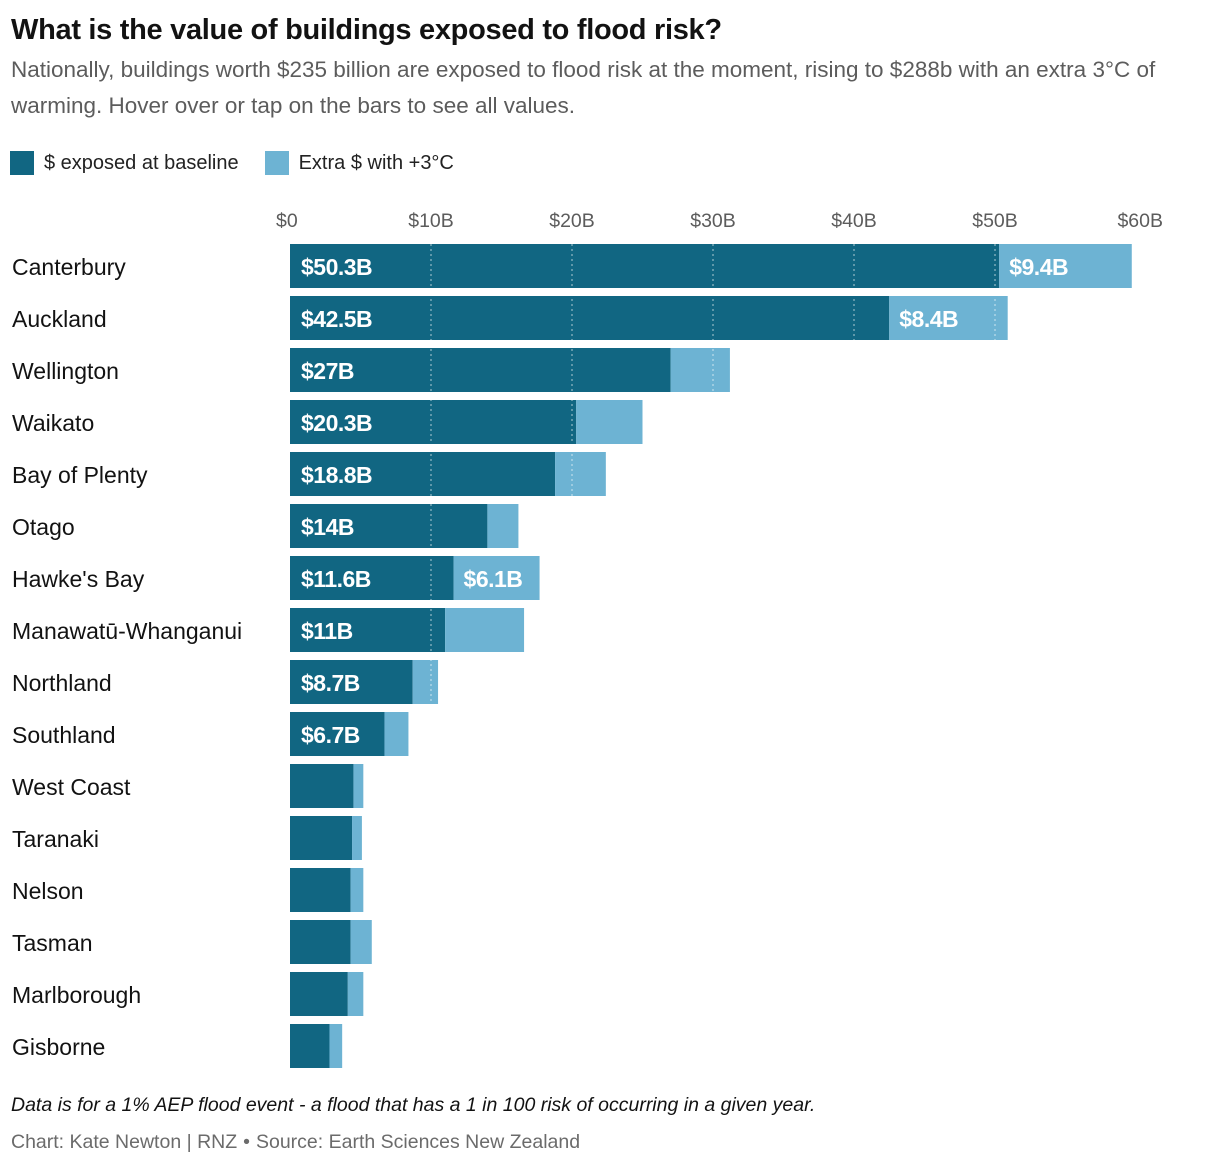 The height and width of the screenshot is (1172, 1220). What do you see at coordinates (58, 1047) in the screenshot?
I see `category-label: Gisborne` at bounding box center [58, 1047].